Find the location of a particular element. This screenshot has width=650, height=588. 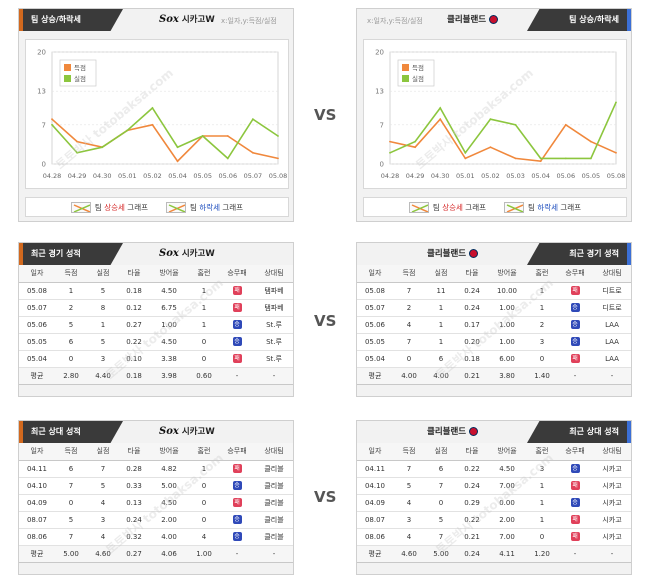

x-tick-label: 05.02 is located at coordinates (490, 176).